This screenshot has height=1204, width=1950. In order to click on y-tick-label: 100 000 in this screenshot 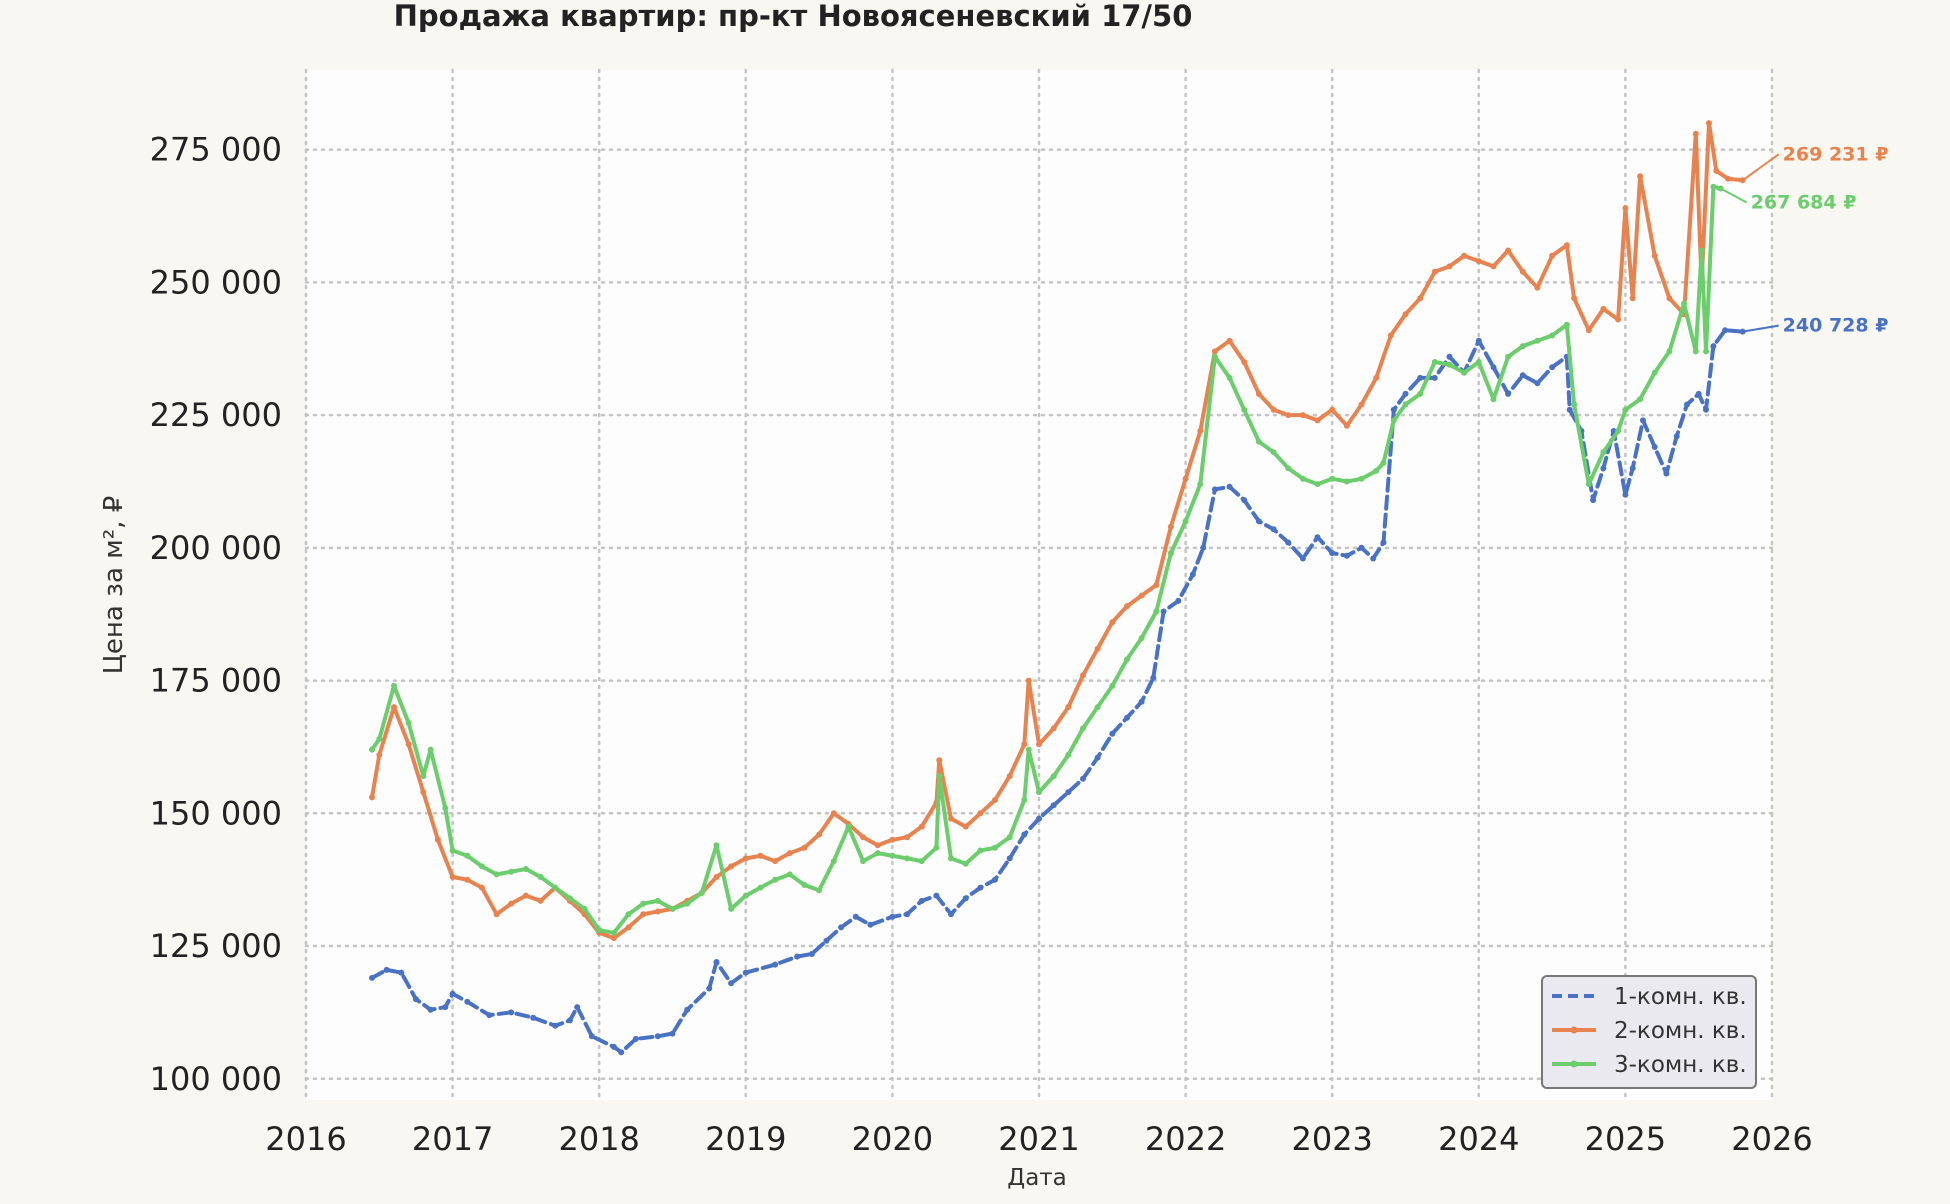, I will do `click(216, 1079)`.